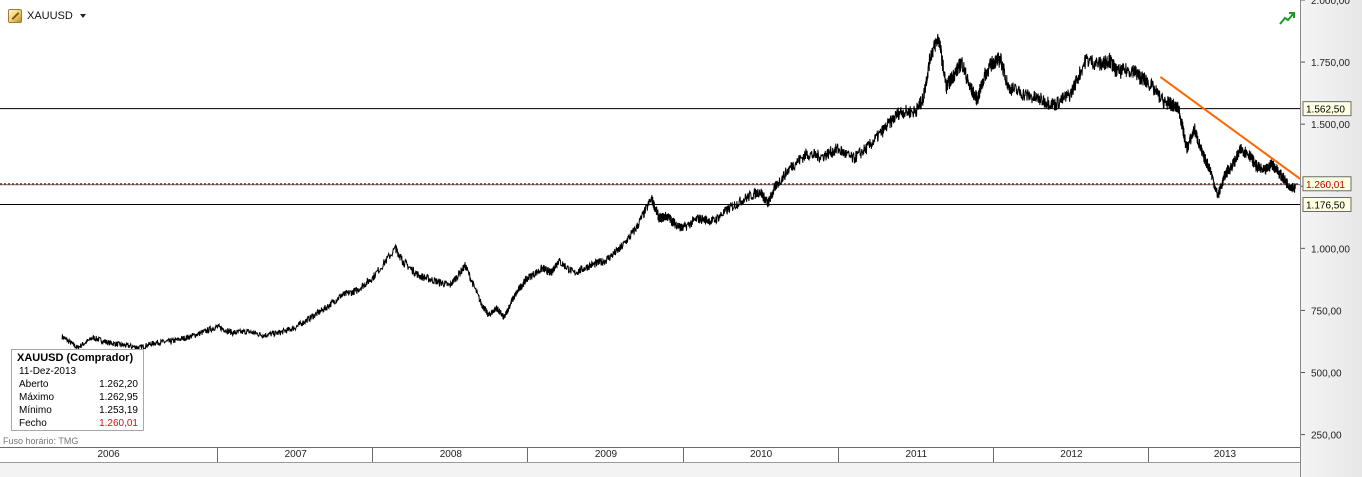 This screenshot has height=477, width=1362. What do you see at coordinates (1330, 63) in the screenshot?
I see `price-tick-label: 1.750,00` at bounding box center [1330, 63].